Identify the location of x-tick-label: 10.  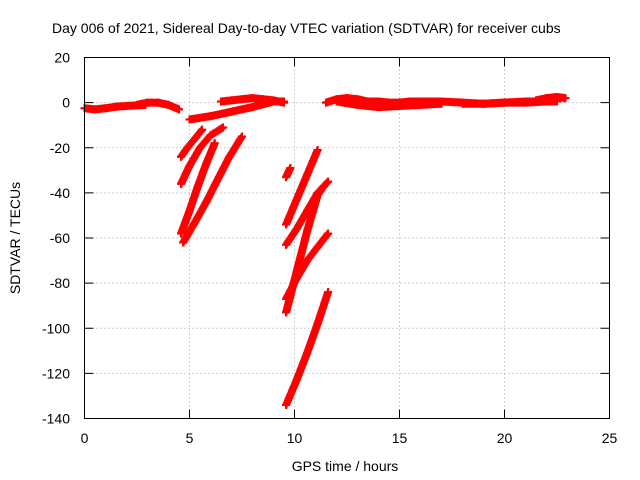
(295, 438).